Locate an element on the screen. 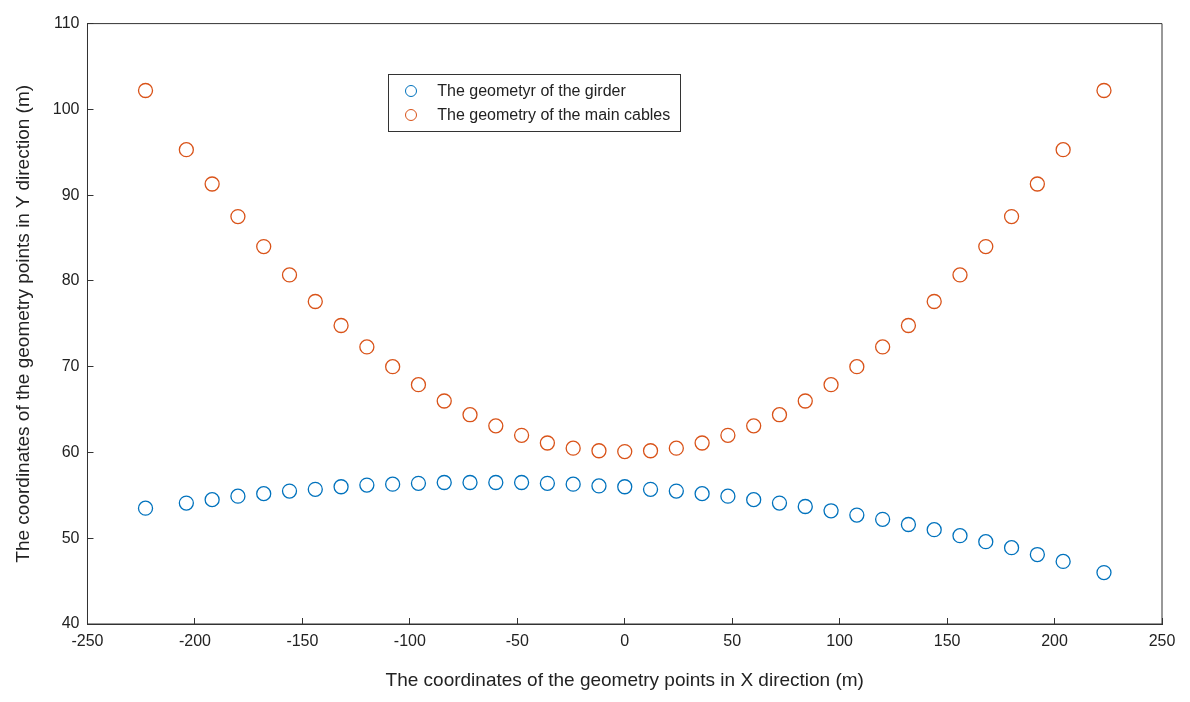 This screenshot has height=702, width=1190. y-tick-label: 70 is located at coordinates (70, 366).